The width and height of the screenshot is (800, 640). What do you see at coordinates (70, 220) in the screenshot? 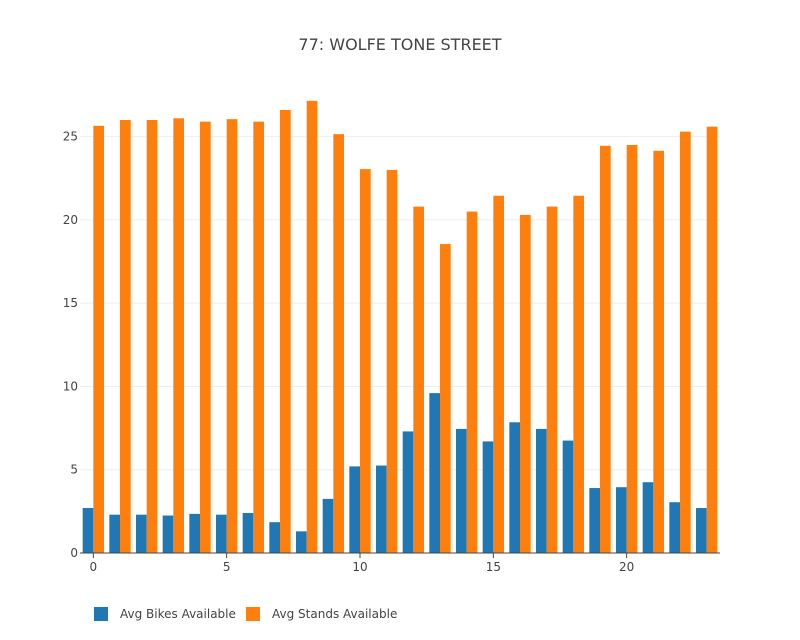
I see `y-tick-label-20: 20` at bounding box center [70, 220].